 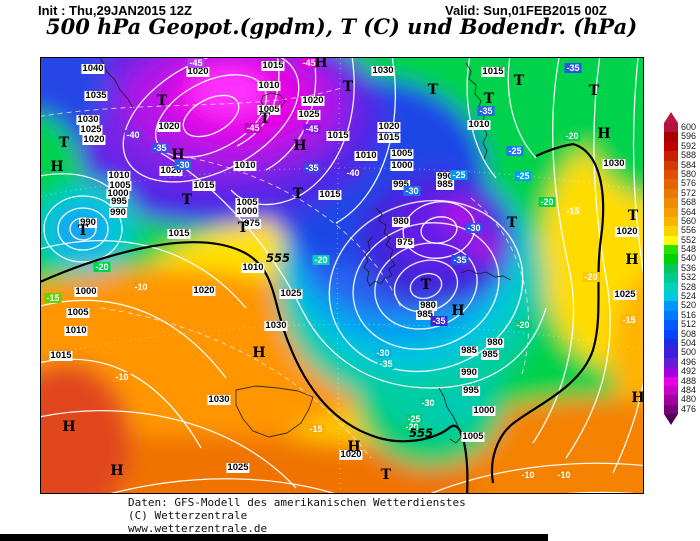 I want to click on pressure-label: 995, so click(x=119, y=201).